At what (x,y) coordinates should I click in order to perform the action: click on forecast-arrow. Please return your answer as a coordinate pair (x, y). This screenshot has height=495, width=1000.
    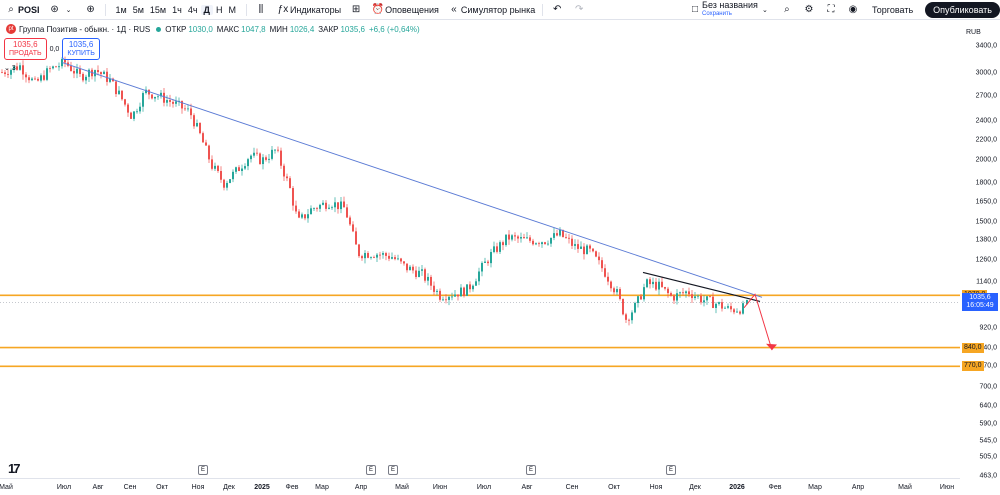
    Looking at the image, I should click on (758, 322).